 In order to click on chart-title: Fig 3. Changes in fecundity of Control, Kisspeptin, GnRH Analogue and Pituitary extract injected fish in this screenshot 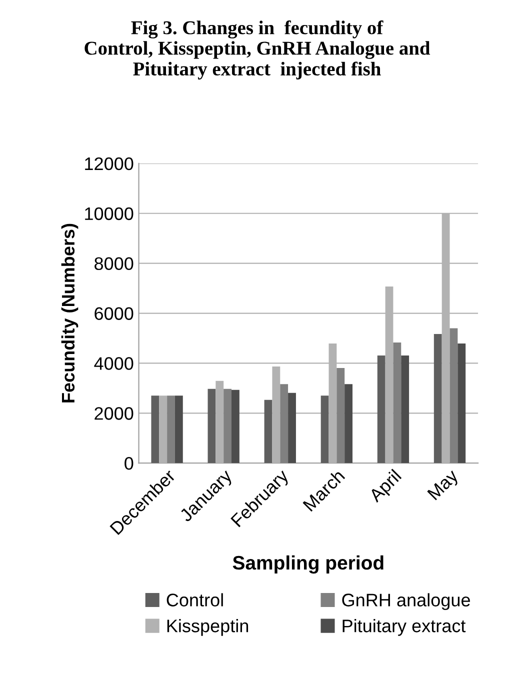, I will do `click(257, 50)`.